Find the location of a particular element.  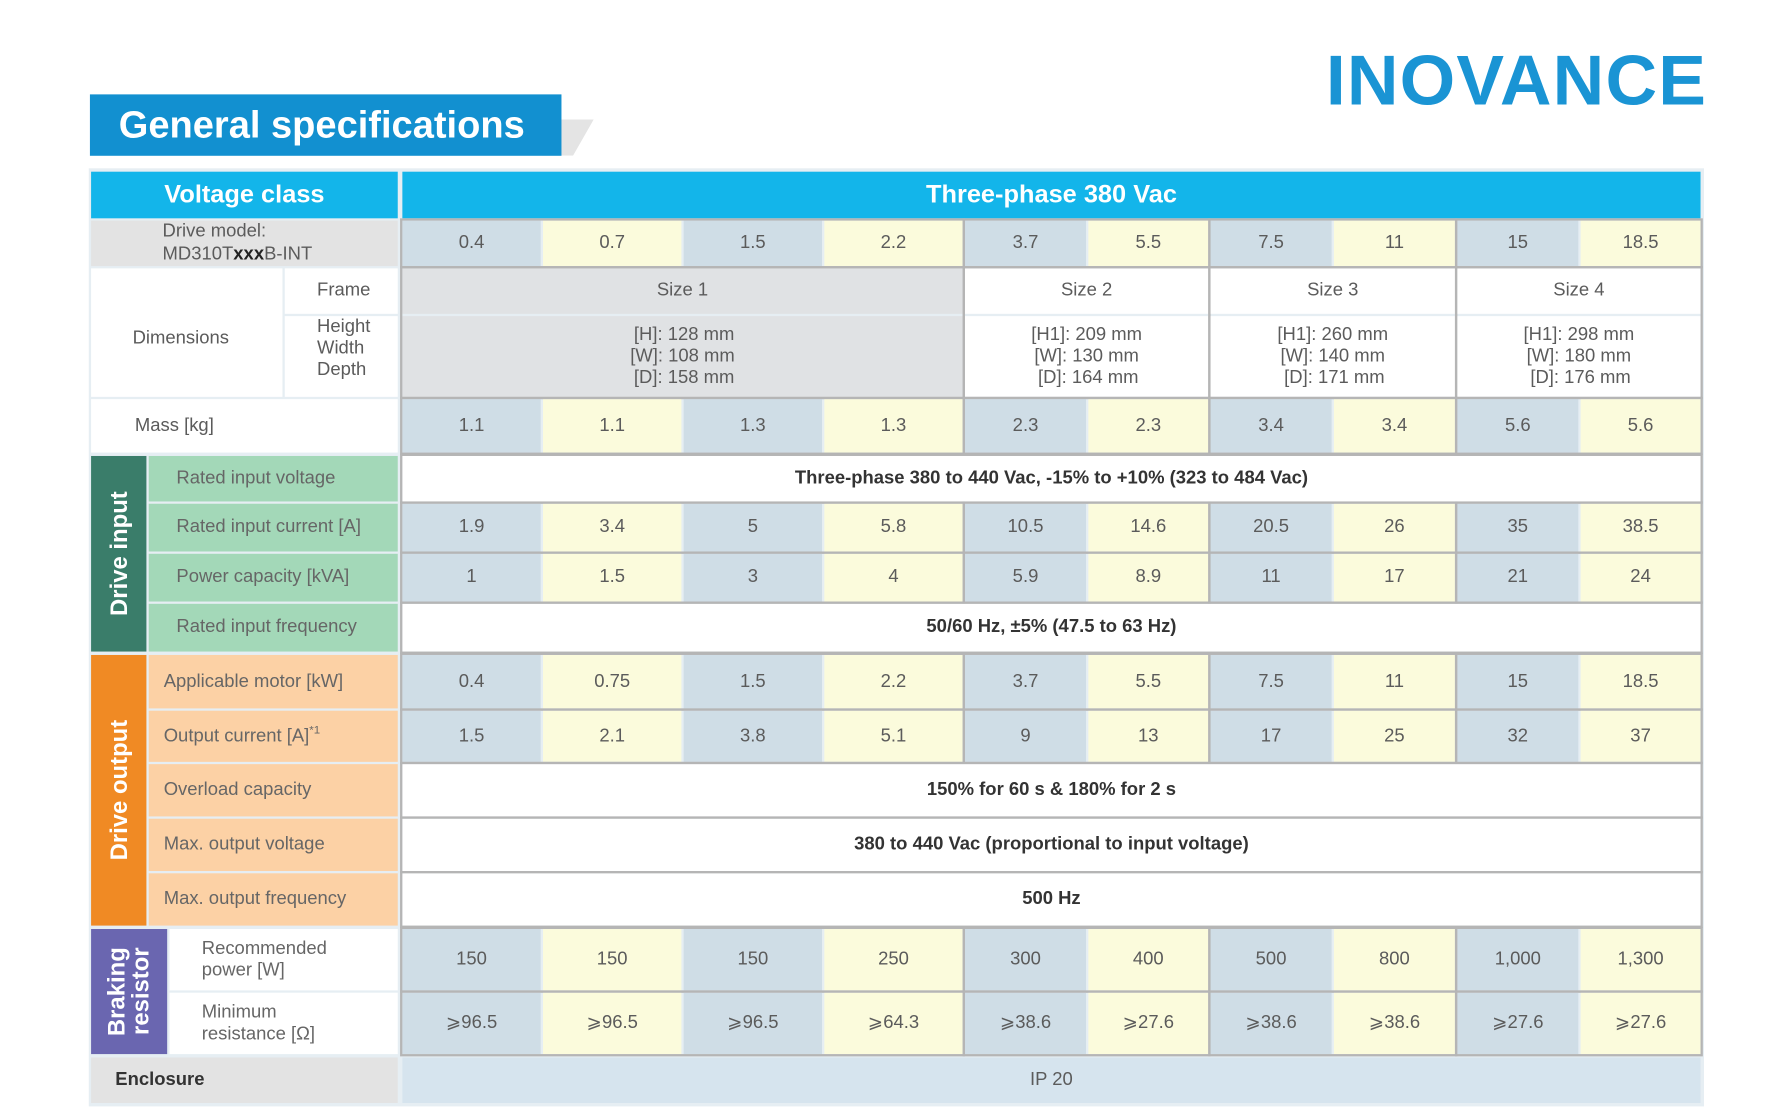

value-cell: 26 is located at coordinates (1394, 527).